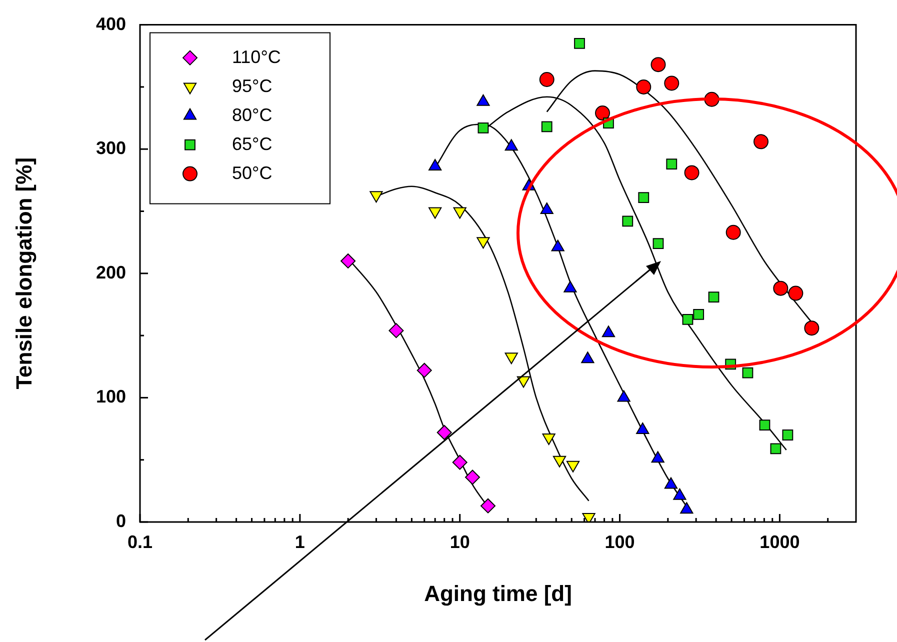  Describe the element at coordinates (256, 56) in the screenshot. I see `legend-label: 110°C` at that location.